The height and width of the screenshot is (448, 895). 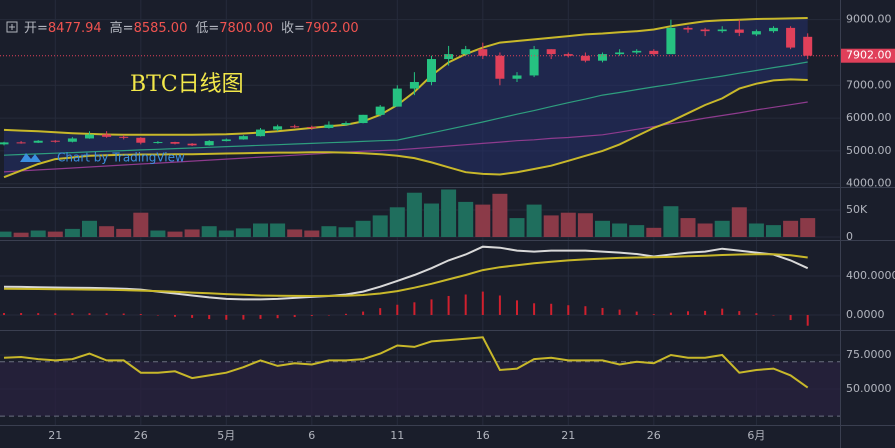 I want to click on header-label: 收=, so click(x=293, y=28).